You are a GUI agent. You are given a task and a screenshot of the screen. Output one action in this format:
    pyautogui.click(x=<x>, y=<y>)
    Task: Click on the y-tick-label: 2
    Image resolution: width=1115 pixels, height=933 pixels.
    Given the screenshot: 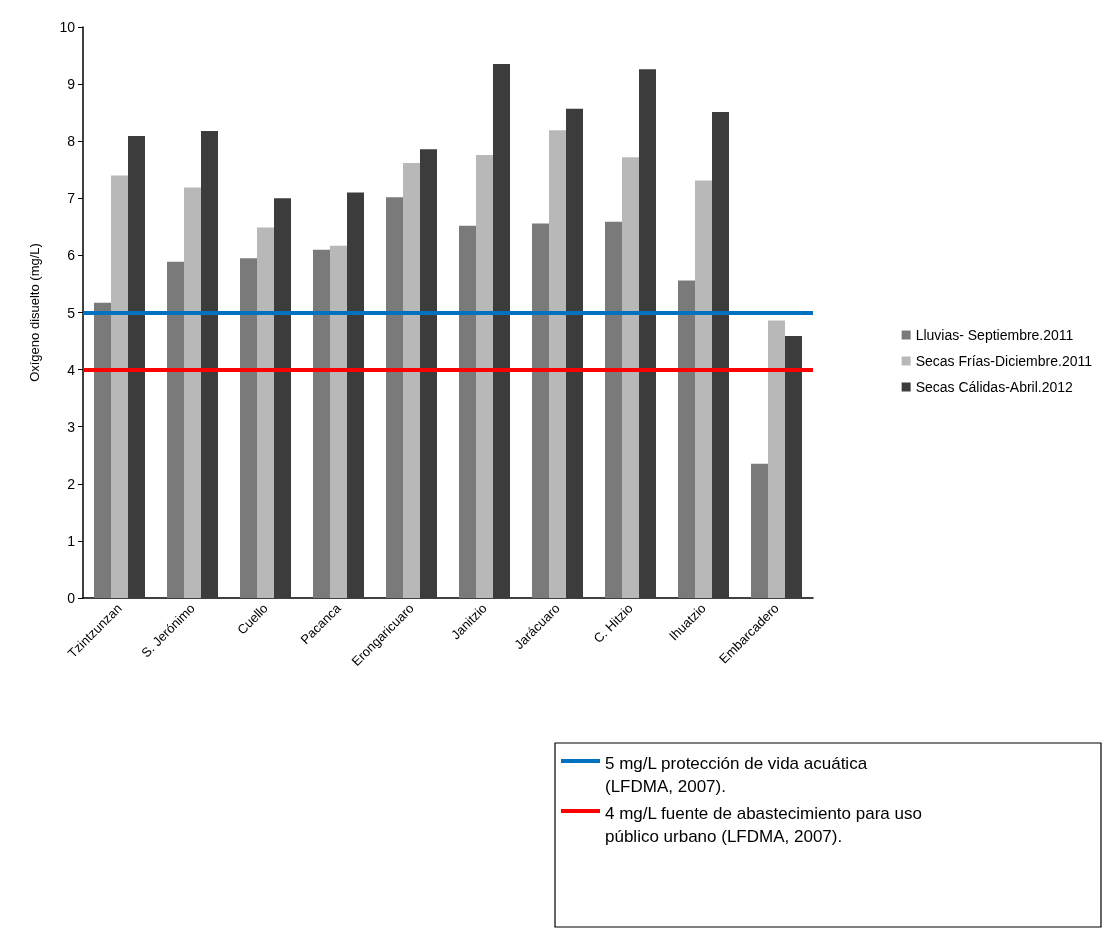 What is the action you would take?
    pyautogui.click(x=71, y=483)
    